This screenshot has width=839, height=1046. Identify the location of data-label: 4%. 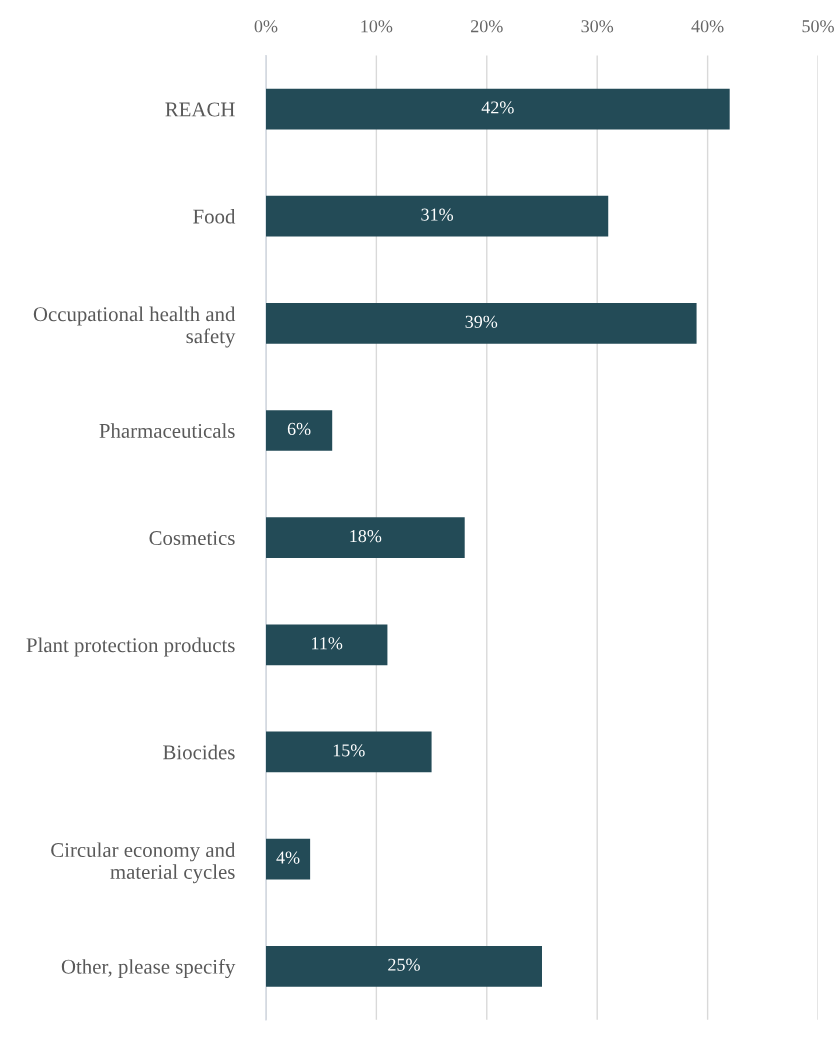
(288, 857).